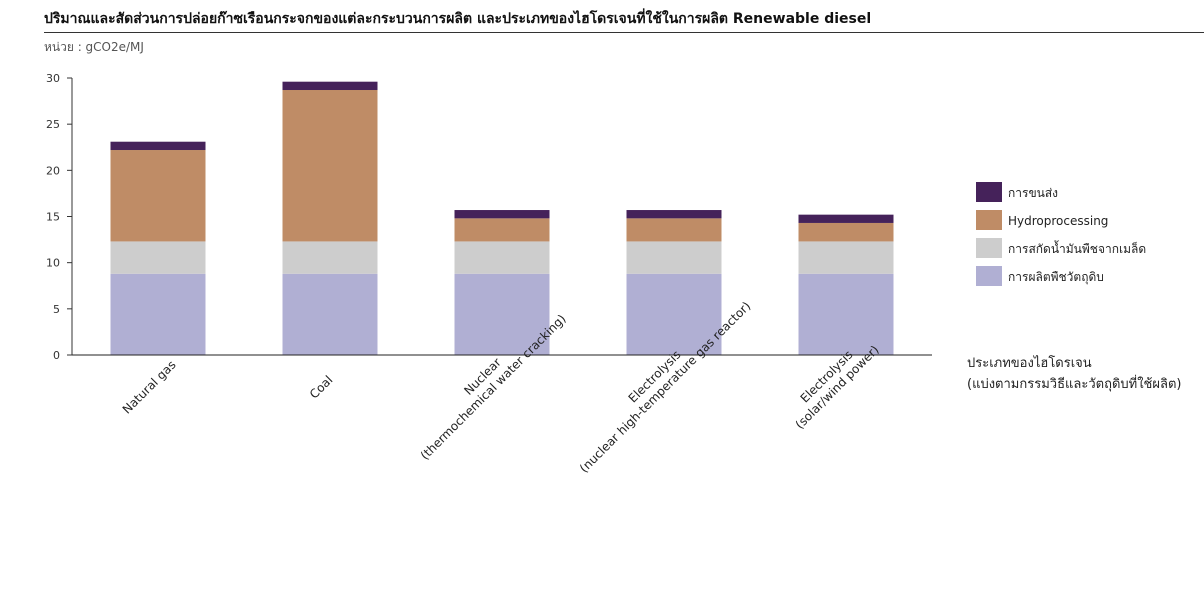 The width and height of the screenshot is (1204, 611). Describe the element at coordinates (53, 124) in the screenshot. I see `y-tick-label: 25` at that location.